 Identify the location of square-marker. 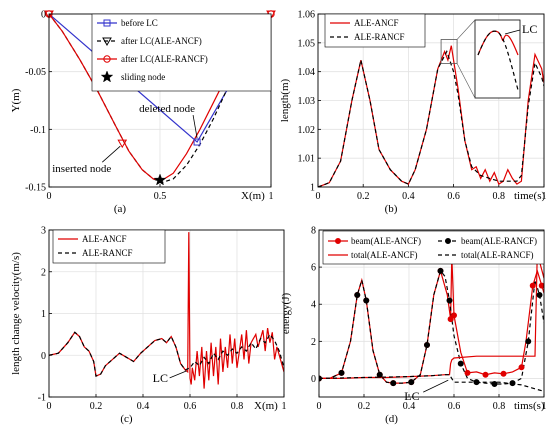
(197, 142).